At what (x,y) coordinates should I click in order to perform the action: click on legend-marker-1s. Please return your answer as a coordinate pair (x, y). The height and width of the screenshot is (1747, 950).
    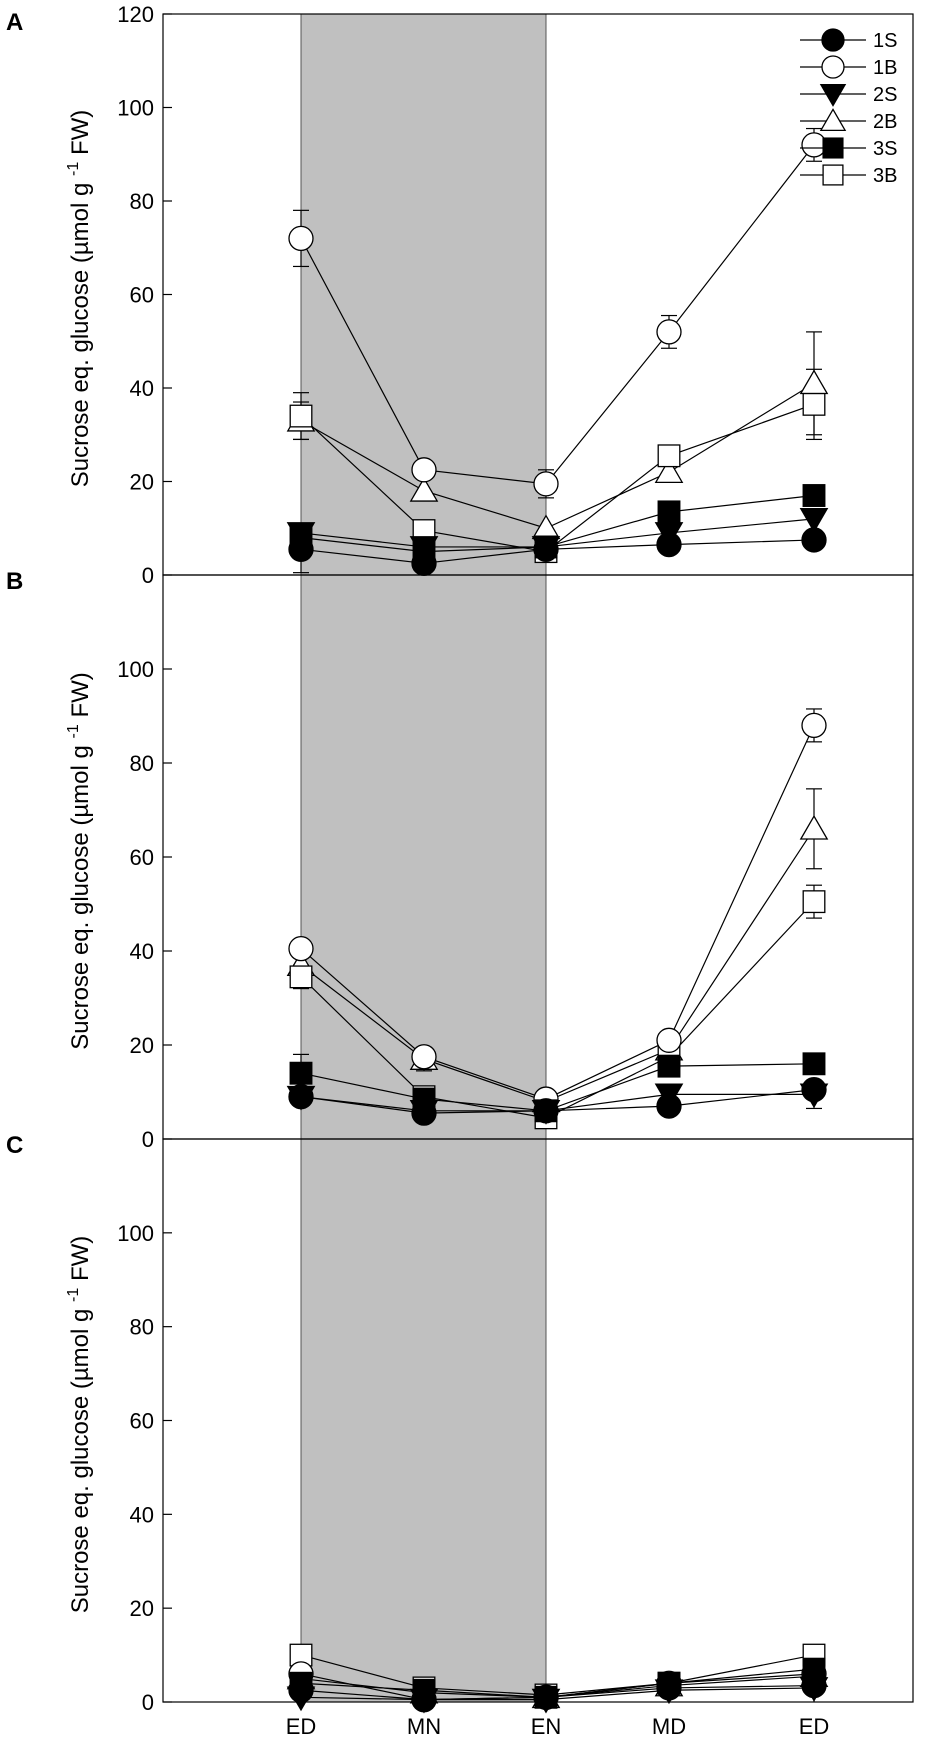
    Looking at the image, I should click on (833, 40).